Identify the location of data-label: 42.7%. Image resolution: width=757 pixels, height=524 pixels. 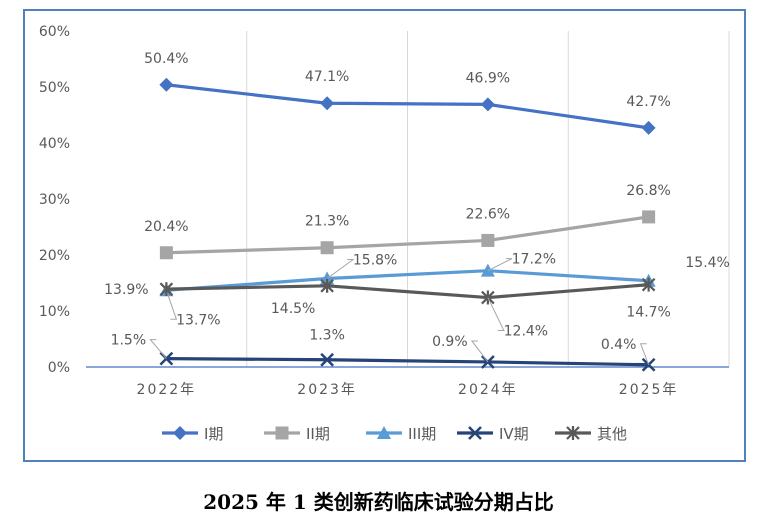
(648, 102).